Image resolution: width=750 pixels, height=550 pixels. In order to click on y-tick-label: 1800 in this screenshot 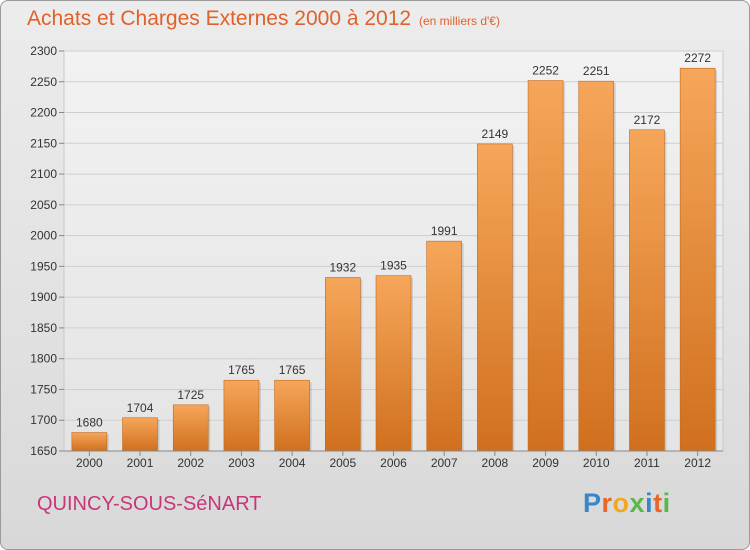, I will do `click(43, 359)`.